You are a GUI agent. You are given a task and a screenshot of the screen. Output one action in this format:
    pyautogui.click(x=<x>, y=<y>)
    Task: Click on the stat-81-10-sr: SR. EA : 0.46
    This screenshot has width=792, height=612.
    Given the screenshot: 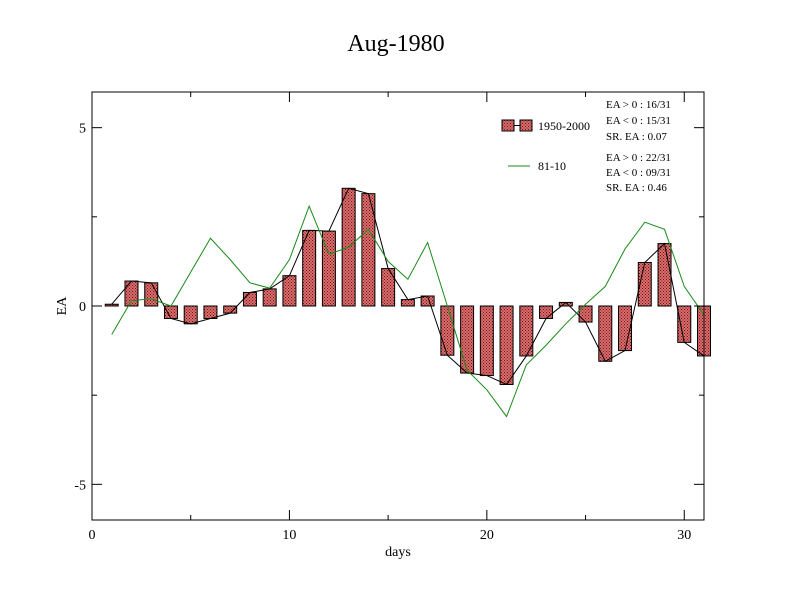 What is the action you would take?
    pyautogui.click(x=636, y=188)
    